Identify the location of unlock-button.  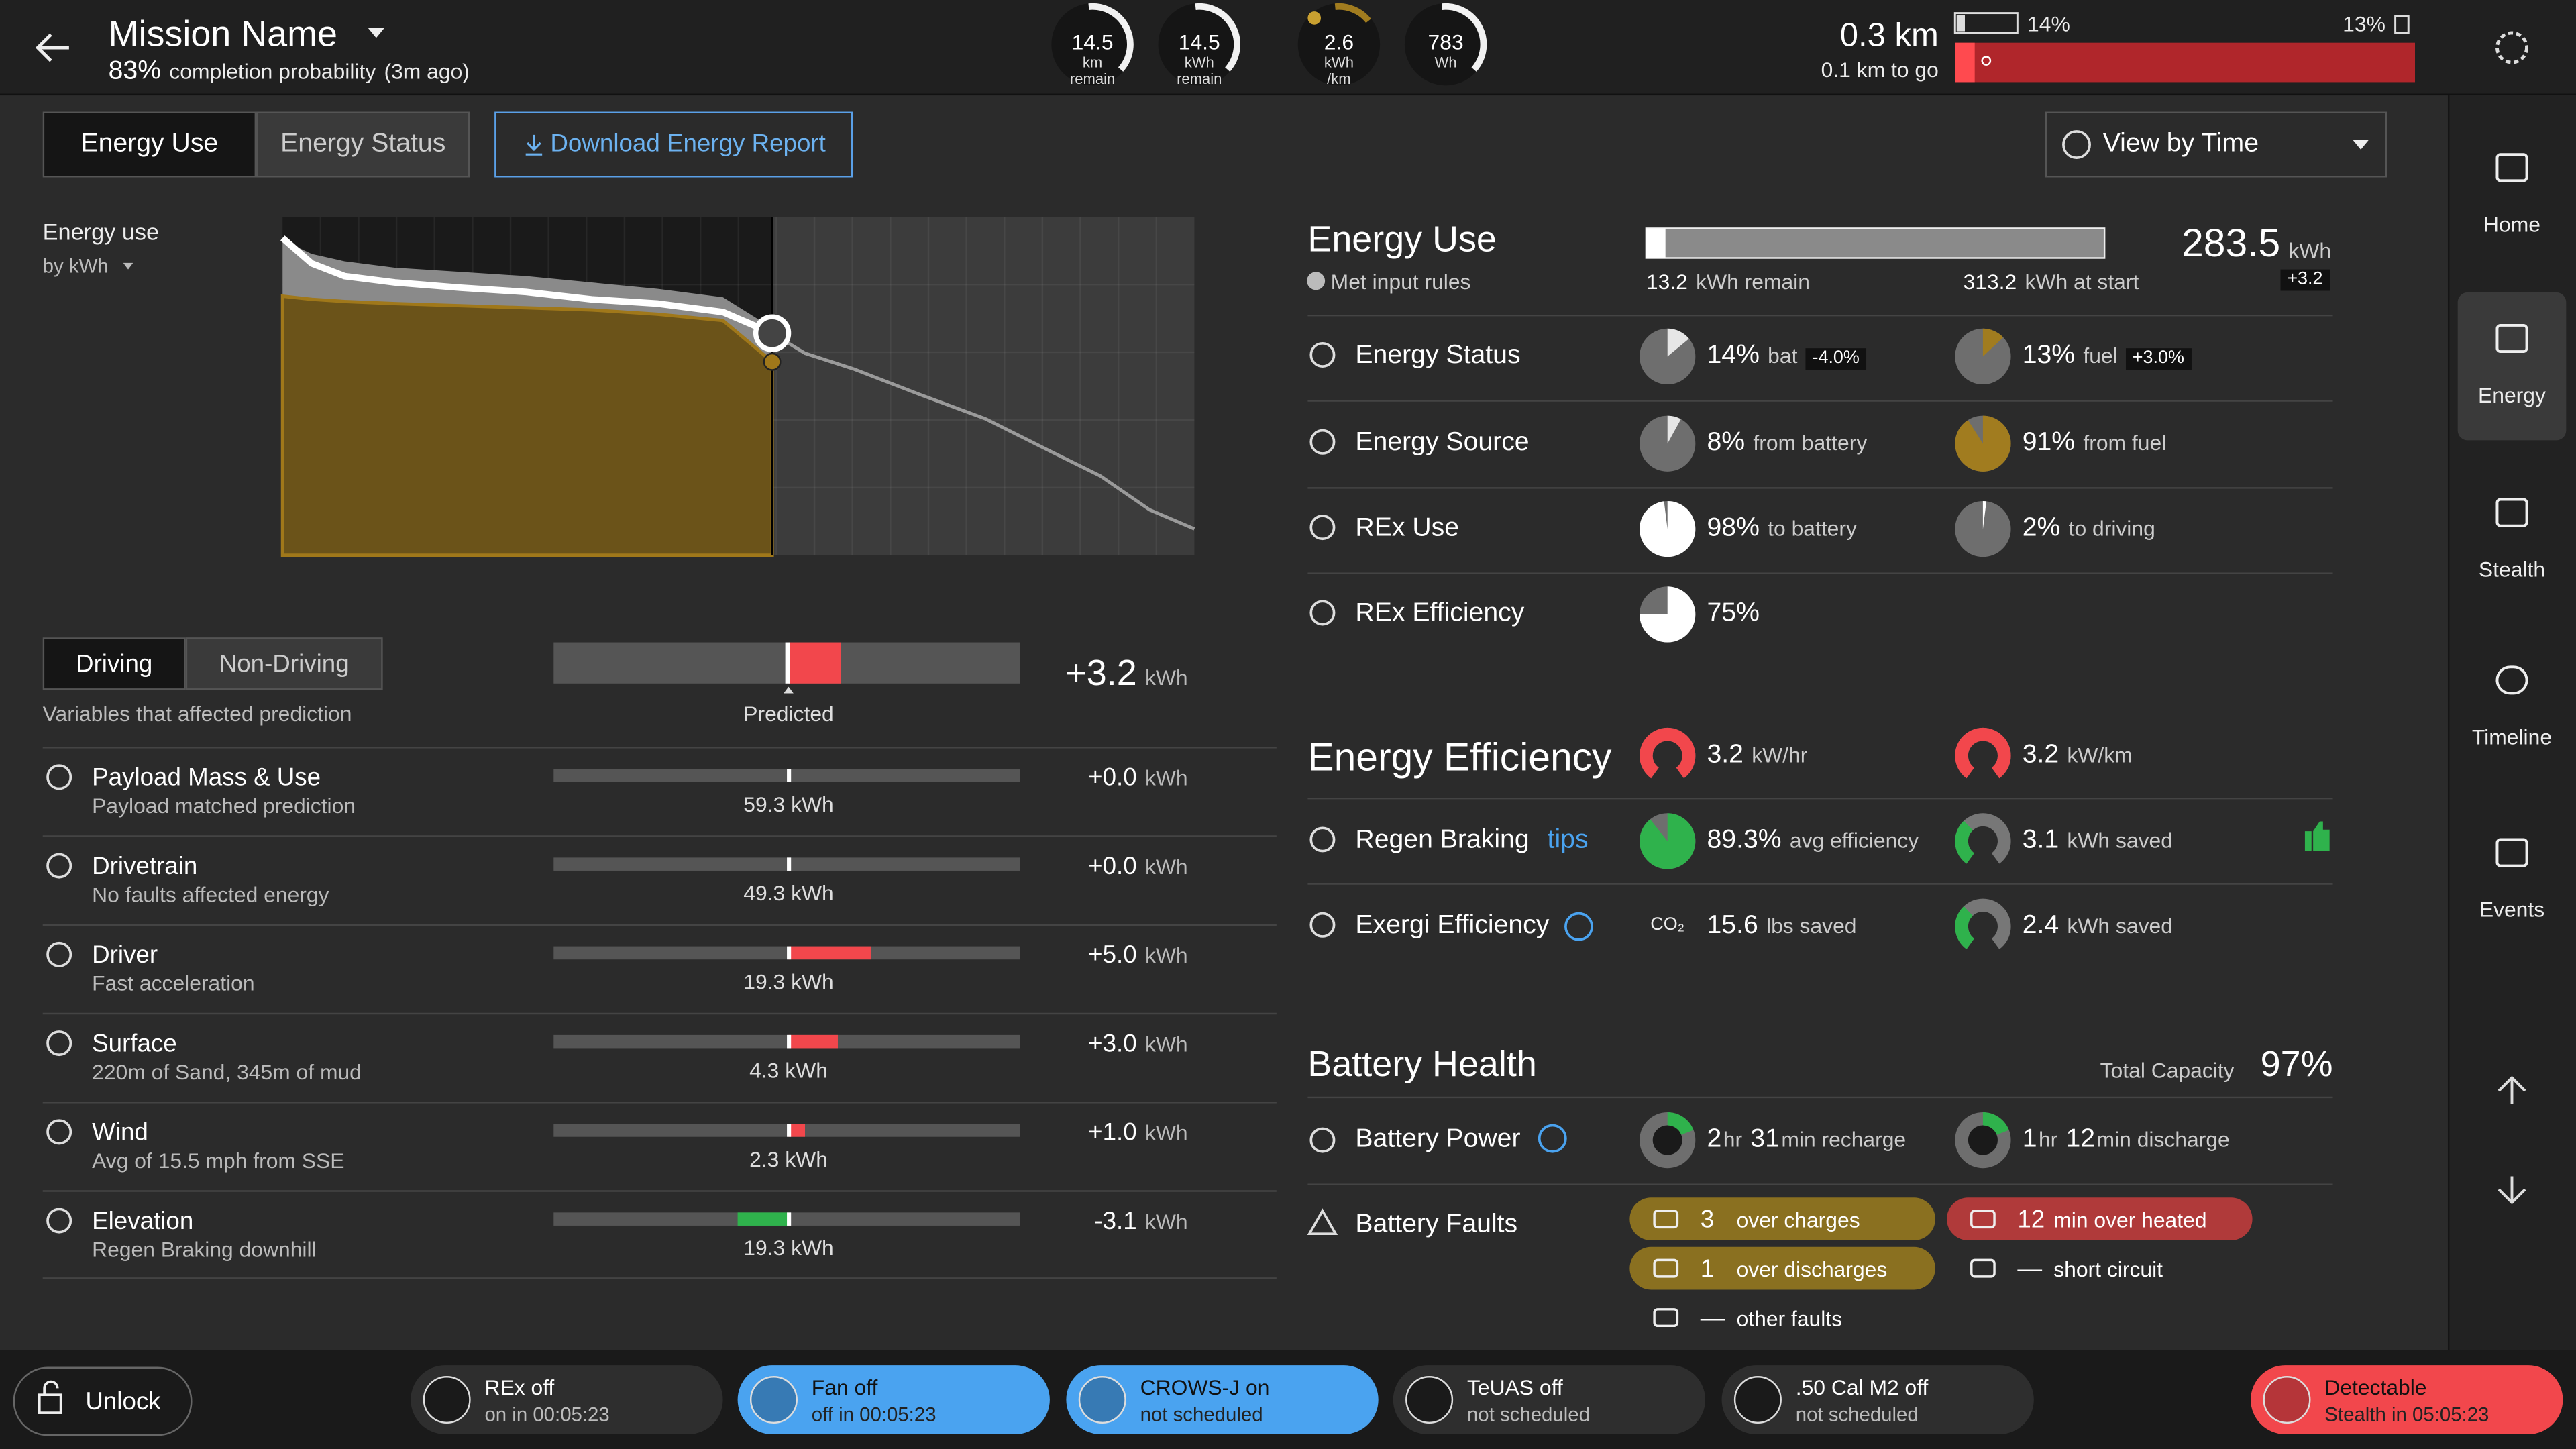
(103, 1401).